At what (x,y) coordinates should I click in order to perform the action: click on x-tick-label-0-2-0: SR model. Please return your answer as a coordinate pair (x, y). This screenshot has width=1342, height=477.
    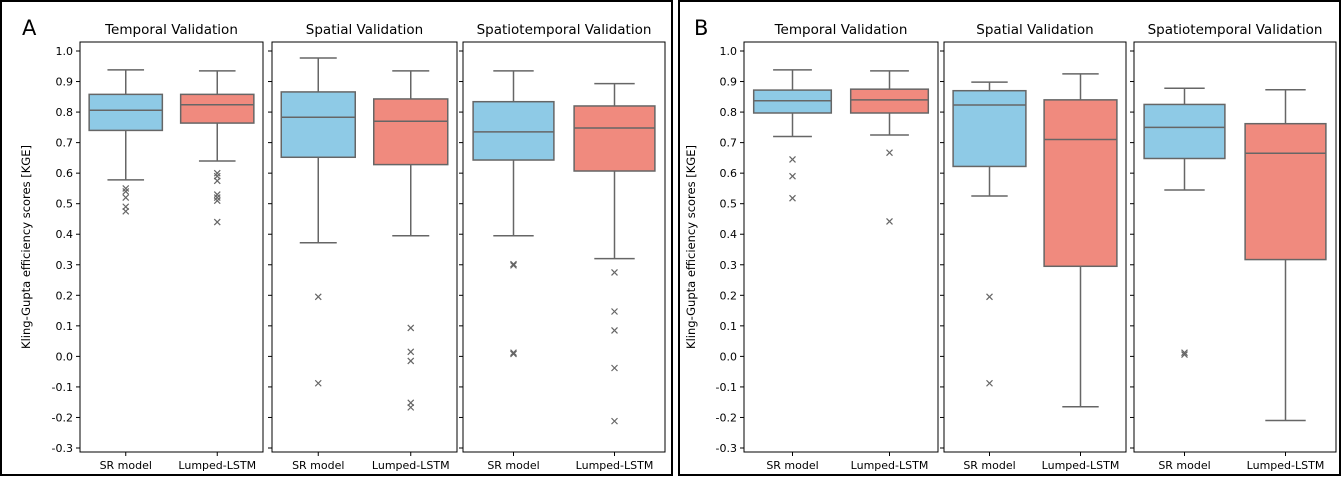
    Looking at the image, I should click on (513, 465).